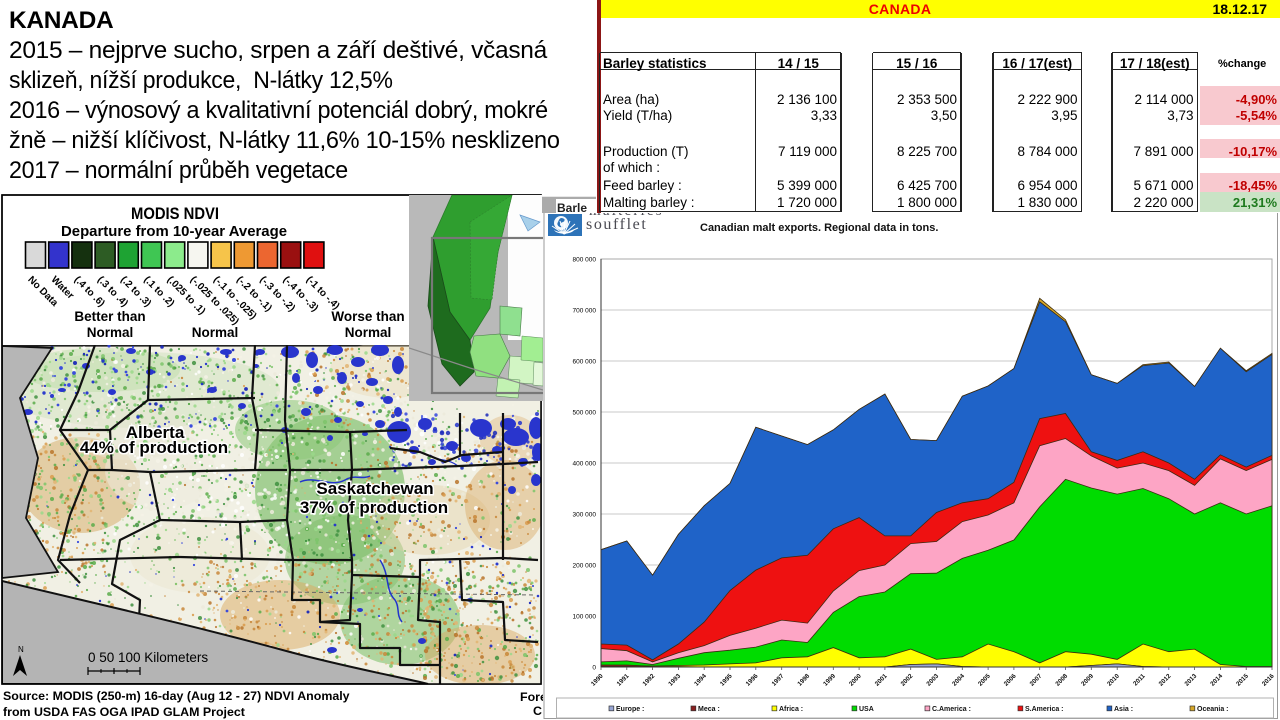  I want to click on svg-text: MODIS NDVI, so click(175, 214).